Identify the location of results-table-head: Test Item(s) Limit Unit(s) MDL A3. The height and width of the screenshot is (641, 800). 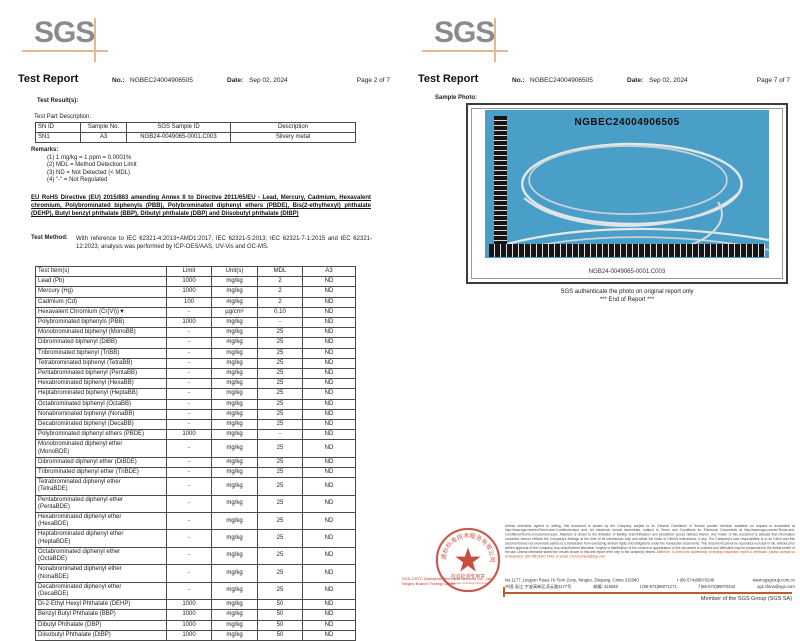
(195, 271).